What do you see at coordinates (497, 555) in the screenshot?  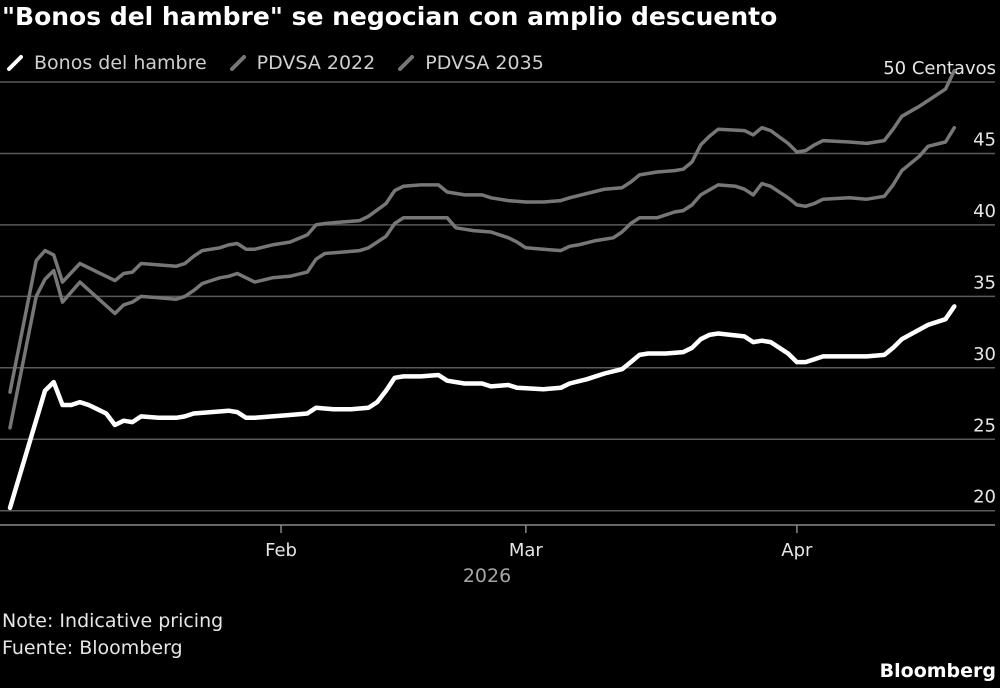 I see `x-axis: Feb Mar Apr 2026` at bounding box center [497, 555].